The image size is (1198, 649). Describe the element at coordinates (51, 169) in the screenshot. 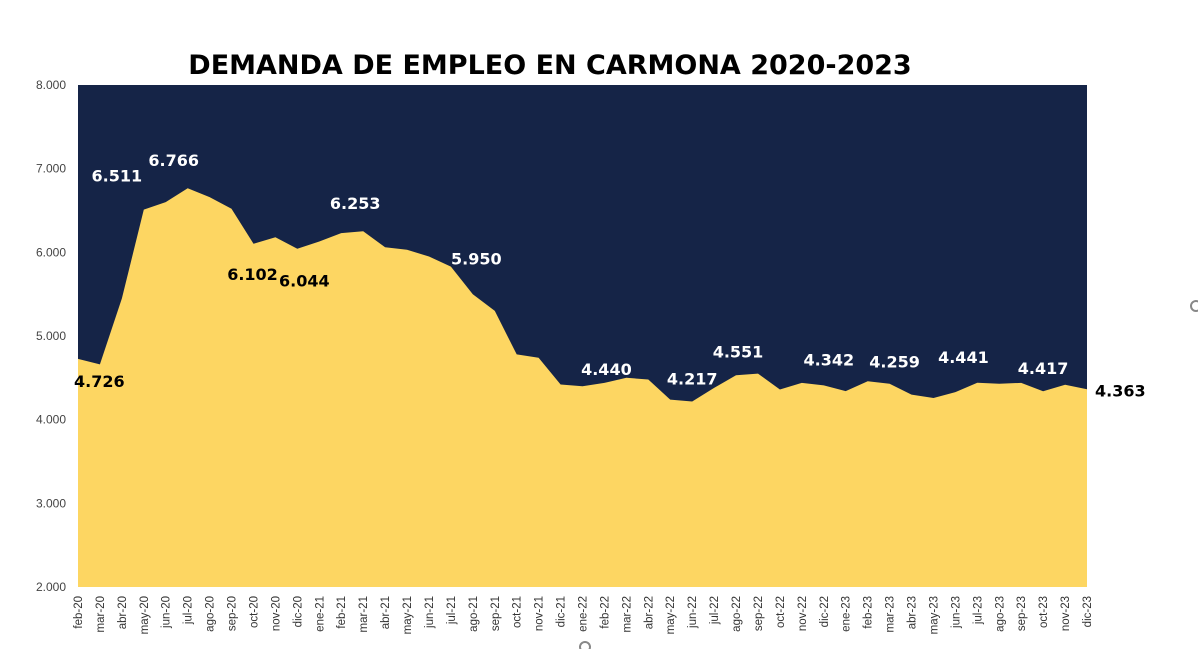

I see `y-tick-label: 7.000` at that location.